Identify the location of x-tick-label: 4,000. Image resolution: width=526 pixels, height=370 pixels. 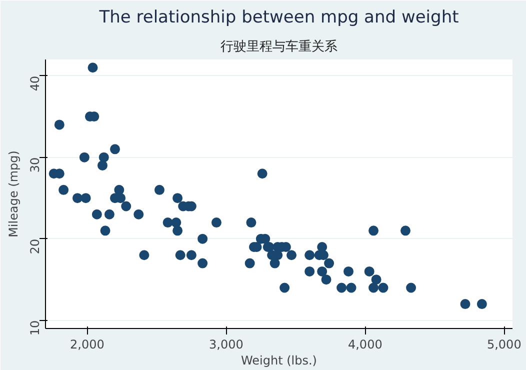
(365, 345).